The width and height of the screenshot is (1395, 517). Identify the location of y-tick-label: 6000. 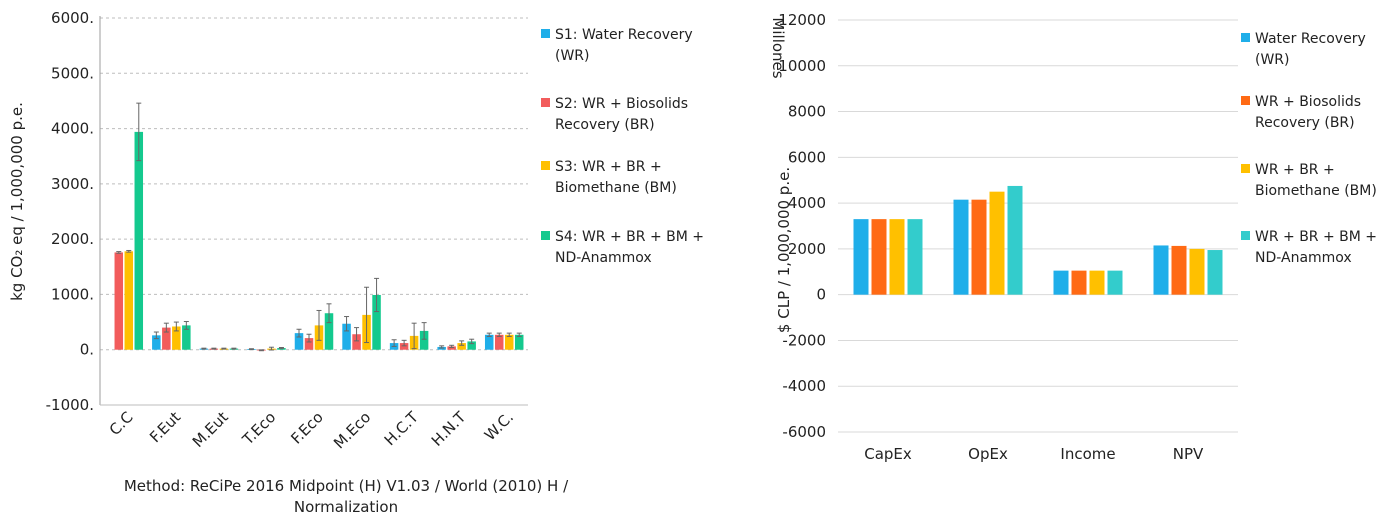
(807, 157).